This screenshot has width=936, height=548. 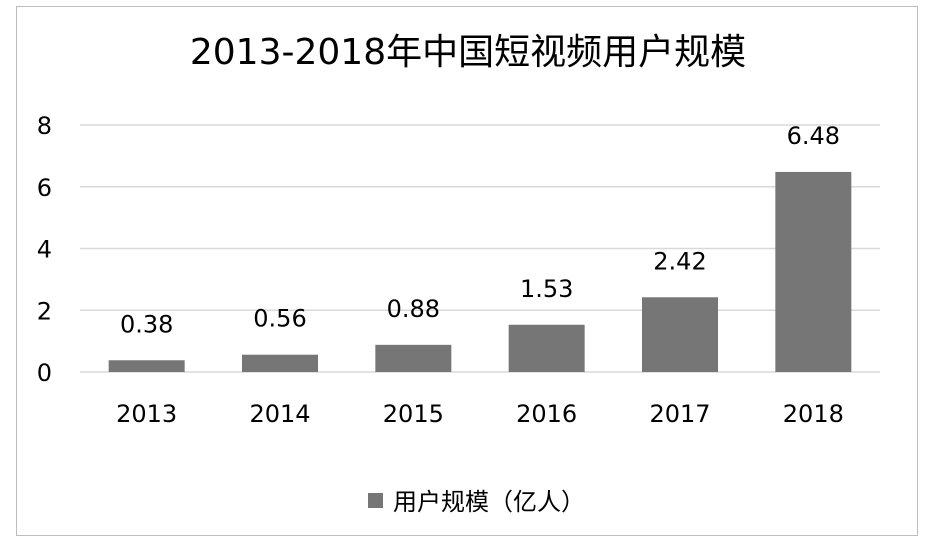 I want to click on x-tick-label: 2013, so click(x=146, y=414).